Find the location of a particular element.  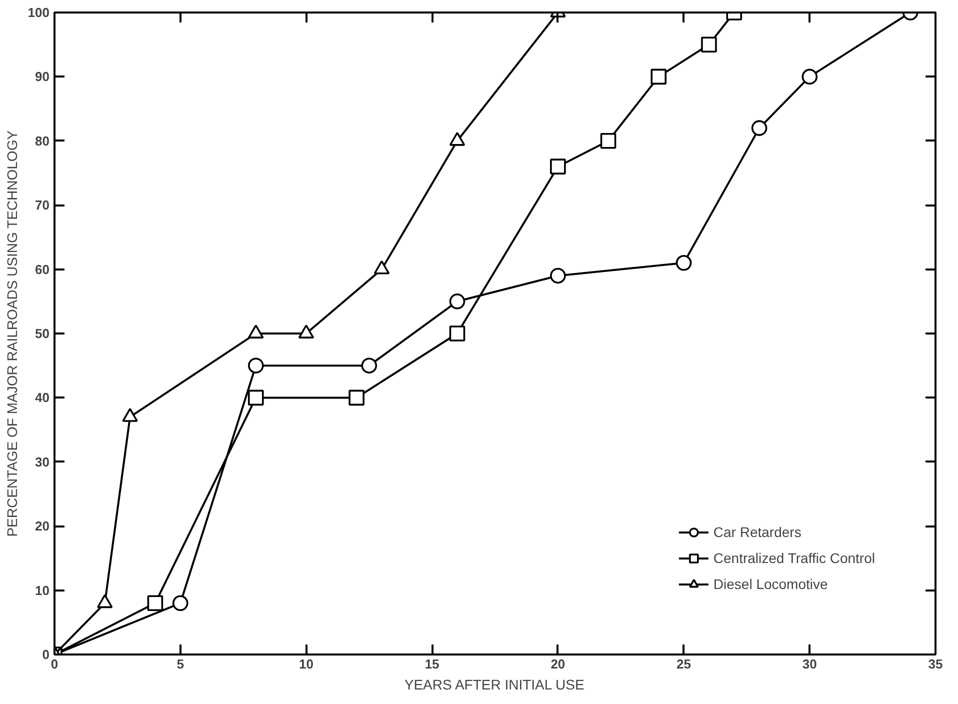

x-tick-label: 5 is located at coordinates (180, 664).